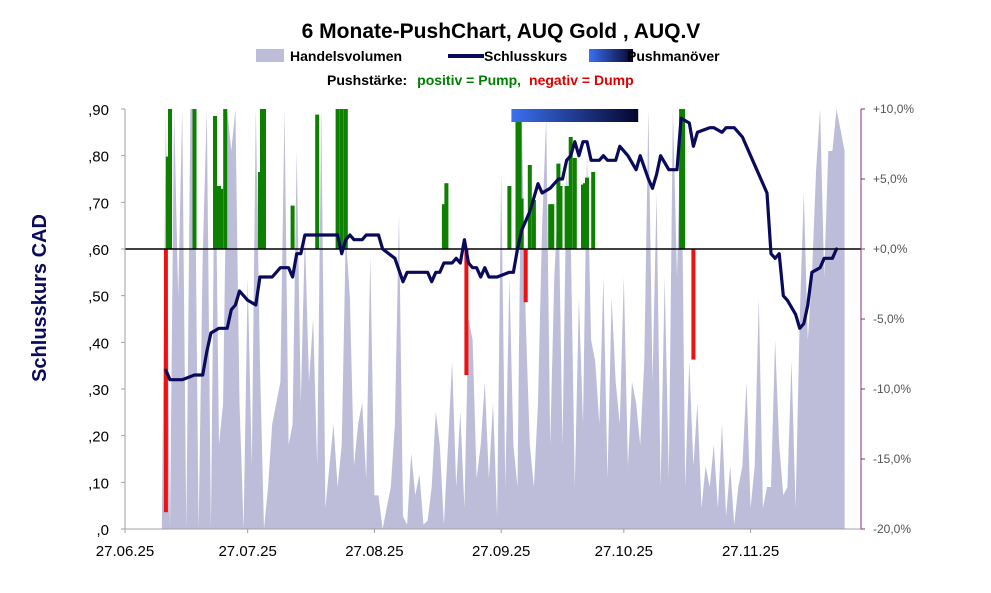 The height and width of the screenshot is (593, 991). Describe the element at coordinates (611, 55) in the screenshot. I see `legend-push-swatch` at that location.